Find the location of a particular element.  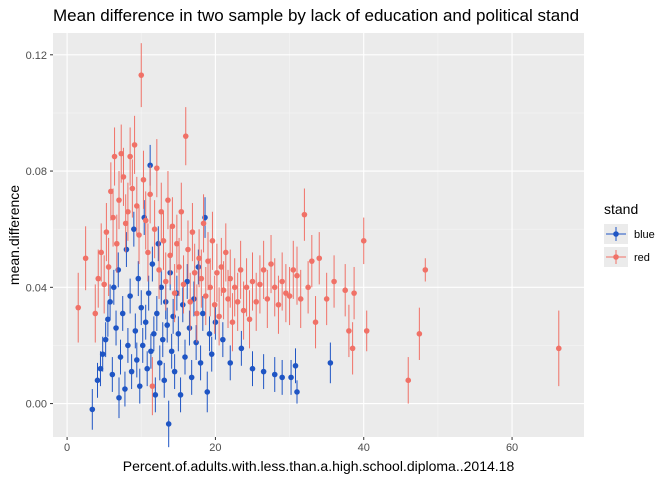

legend-title: stand is located at coordinates (621, 209).